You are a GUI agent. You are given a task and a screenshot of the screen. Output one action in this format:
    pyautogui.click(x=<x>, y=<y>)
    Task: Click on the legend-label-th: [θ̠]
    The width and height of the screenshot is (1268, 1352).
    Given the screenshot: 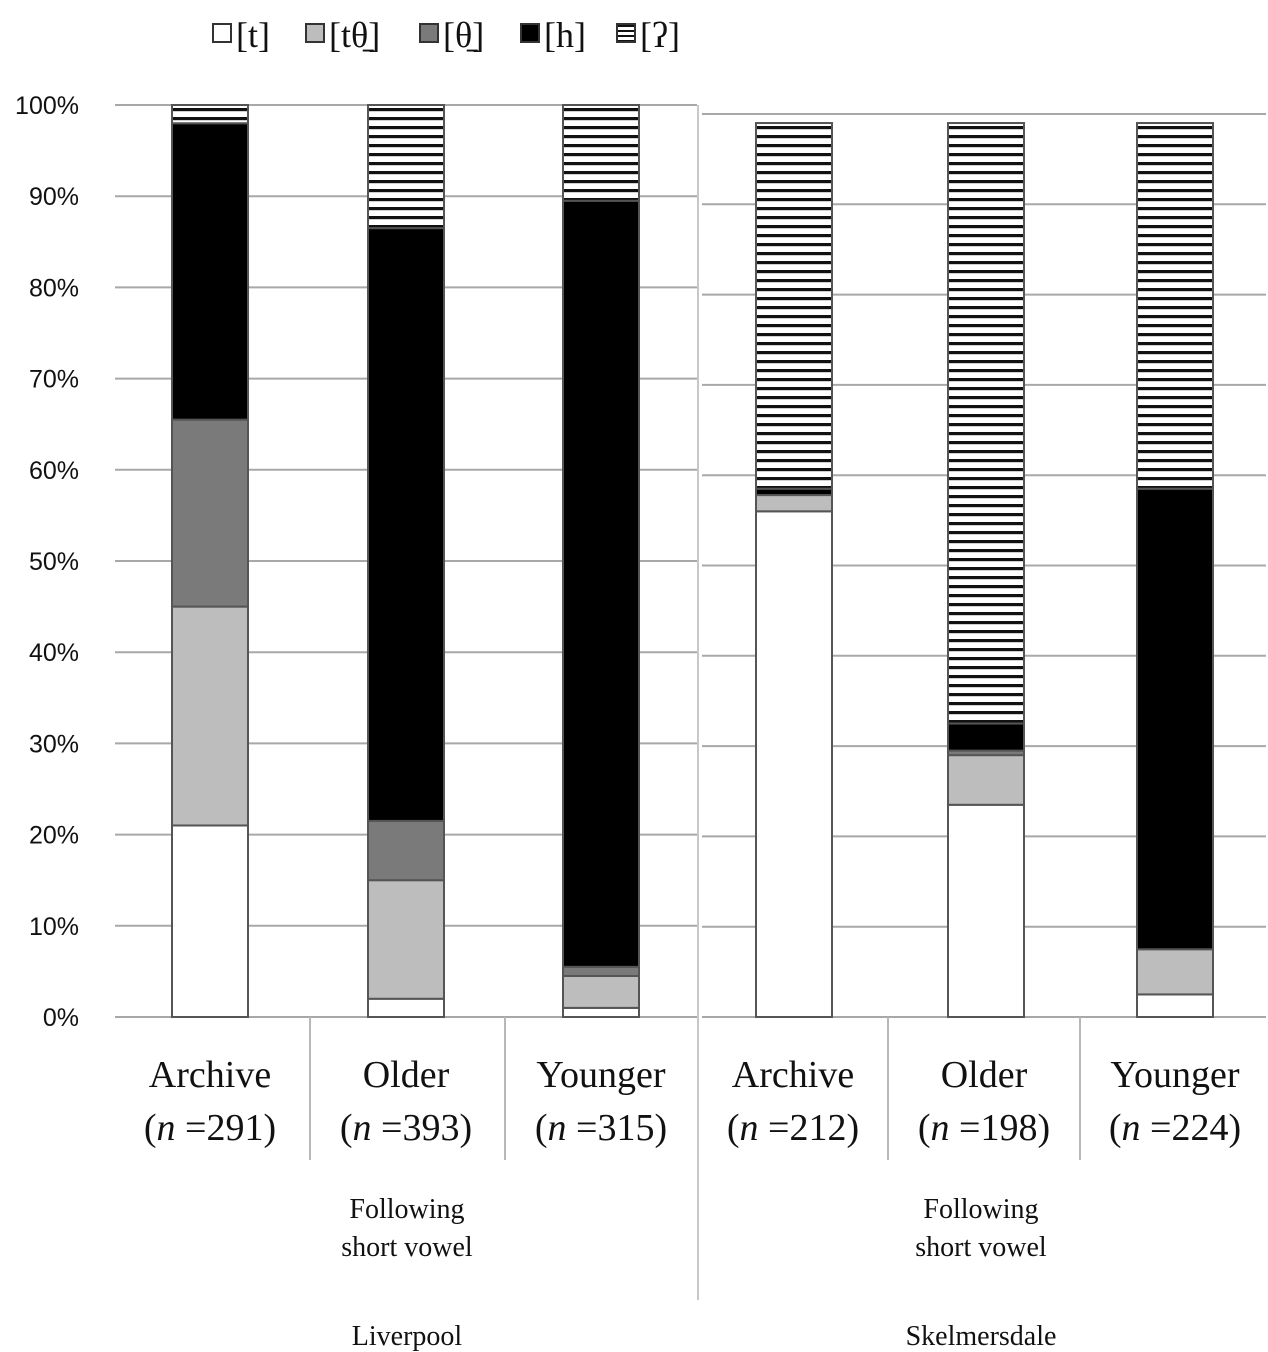 What is the action you would take?
    pyautogui.click(x=463, y=35)
    